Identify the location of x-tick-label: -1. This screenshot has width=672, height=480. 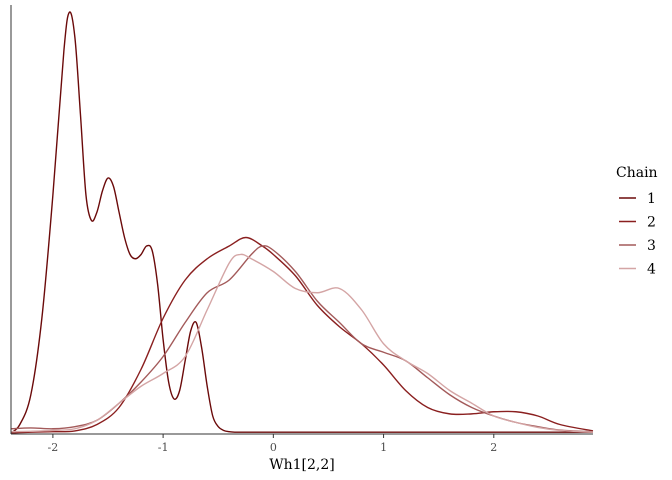
(163, 447).